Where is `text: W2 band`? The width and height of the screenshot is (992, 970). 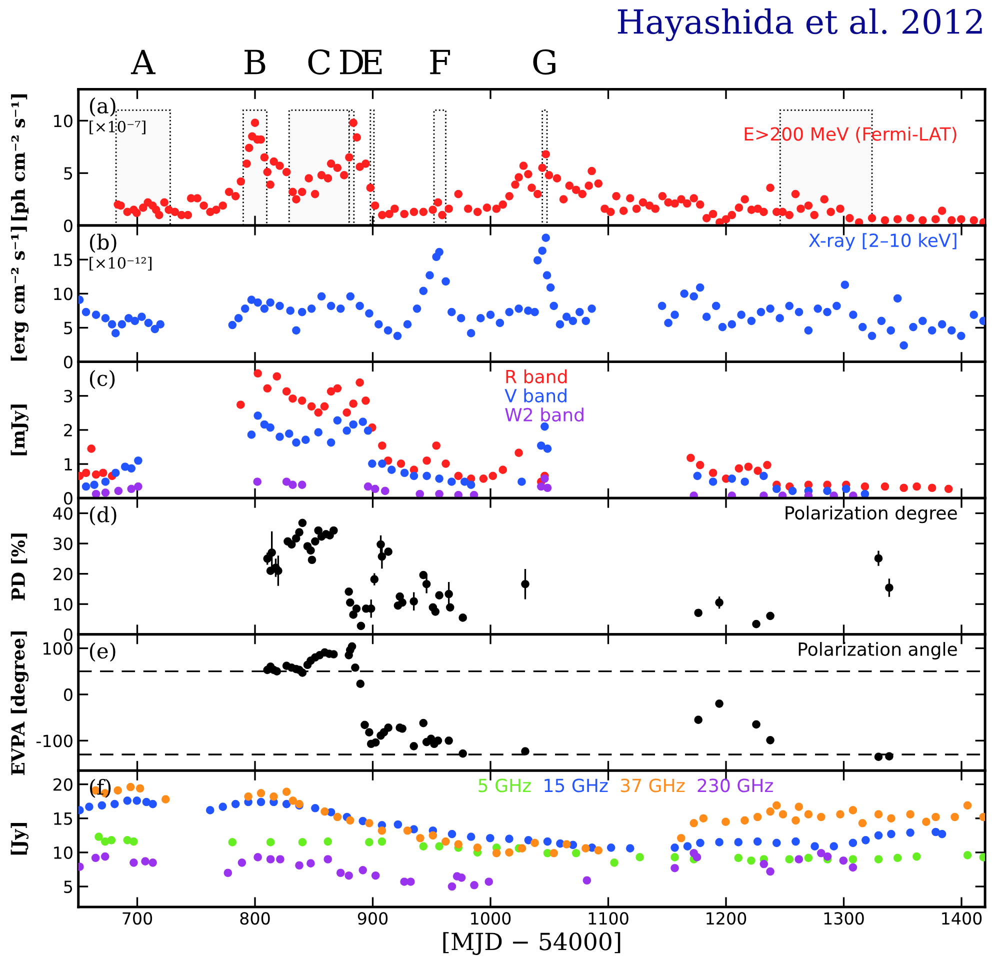 text: W2 band is located at coordinates (544, 415).